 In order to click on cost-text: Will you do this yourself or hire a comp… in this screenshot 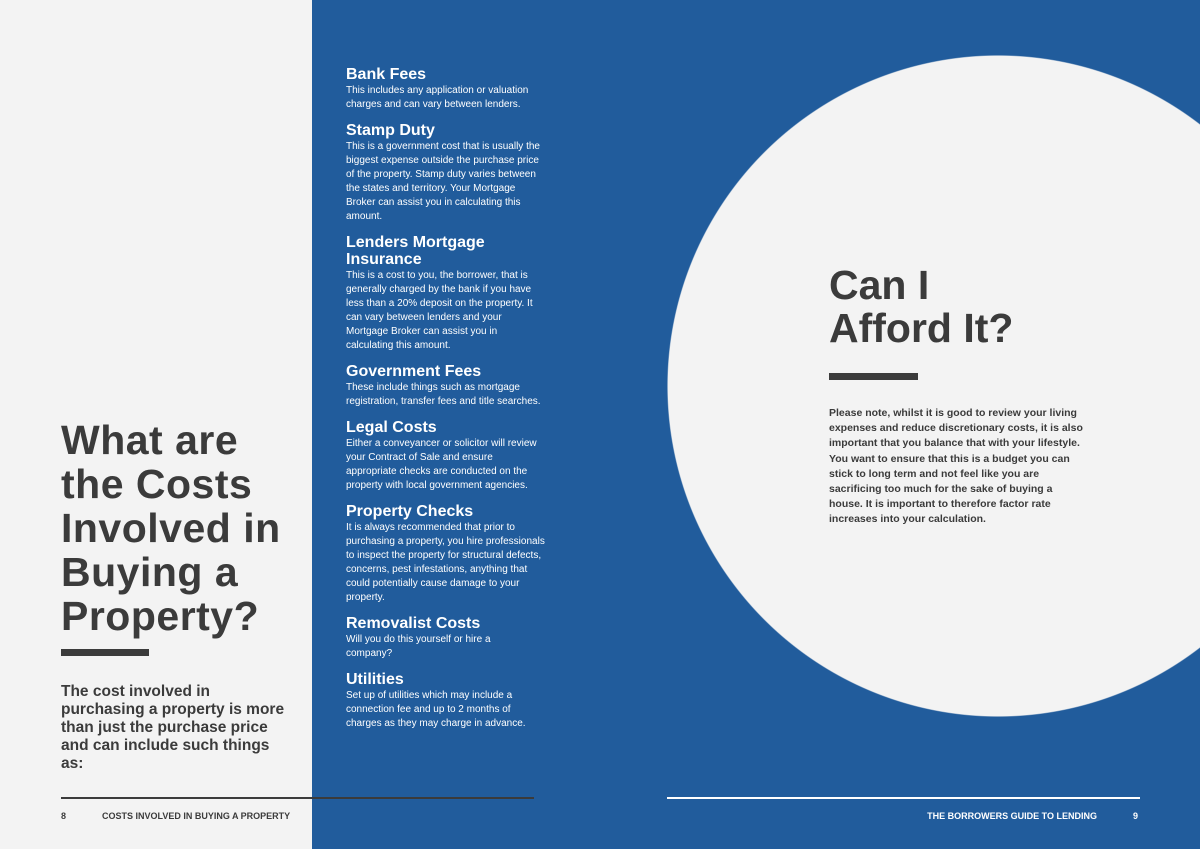, I will do `click(418, 646)`.